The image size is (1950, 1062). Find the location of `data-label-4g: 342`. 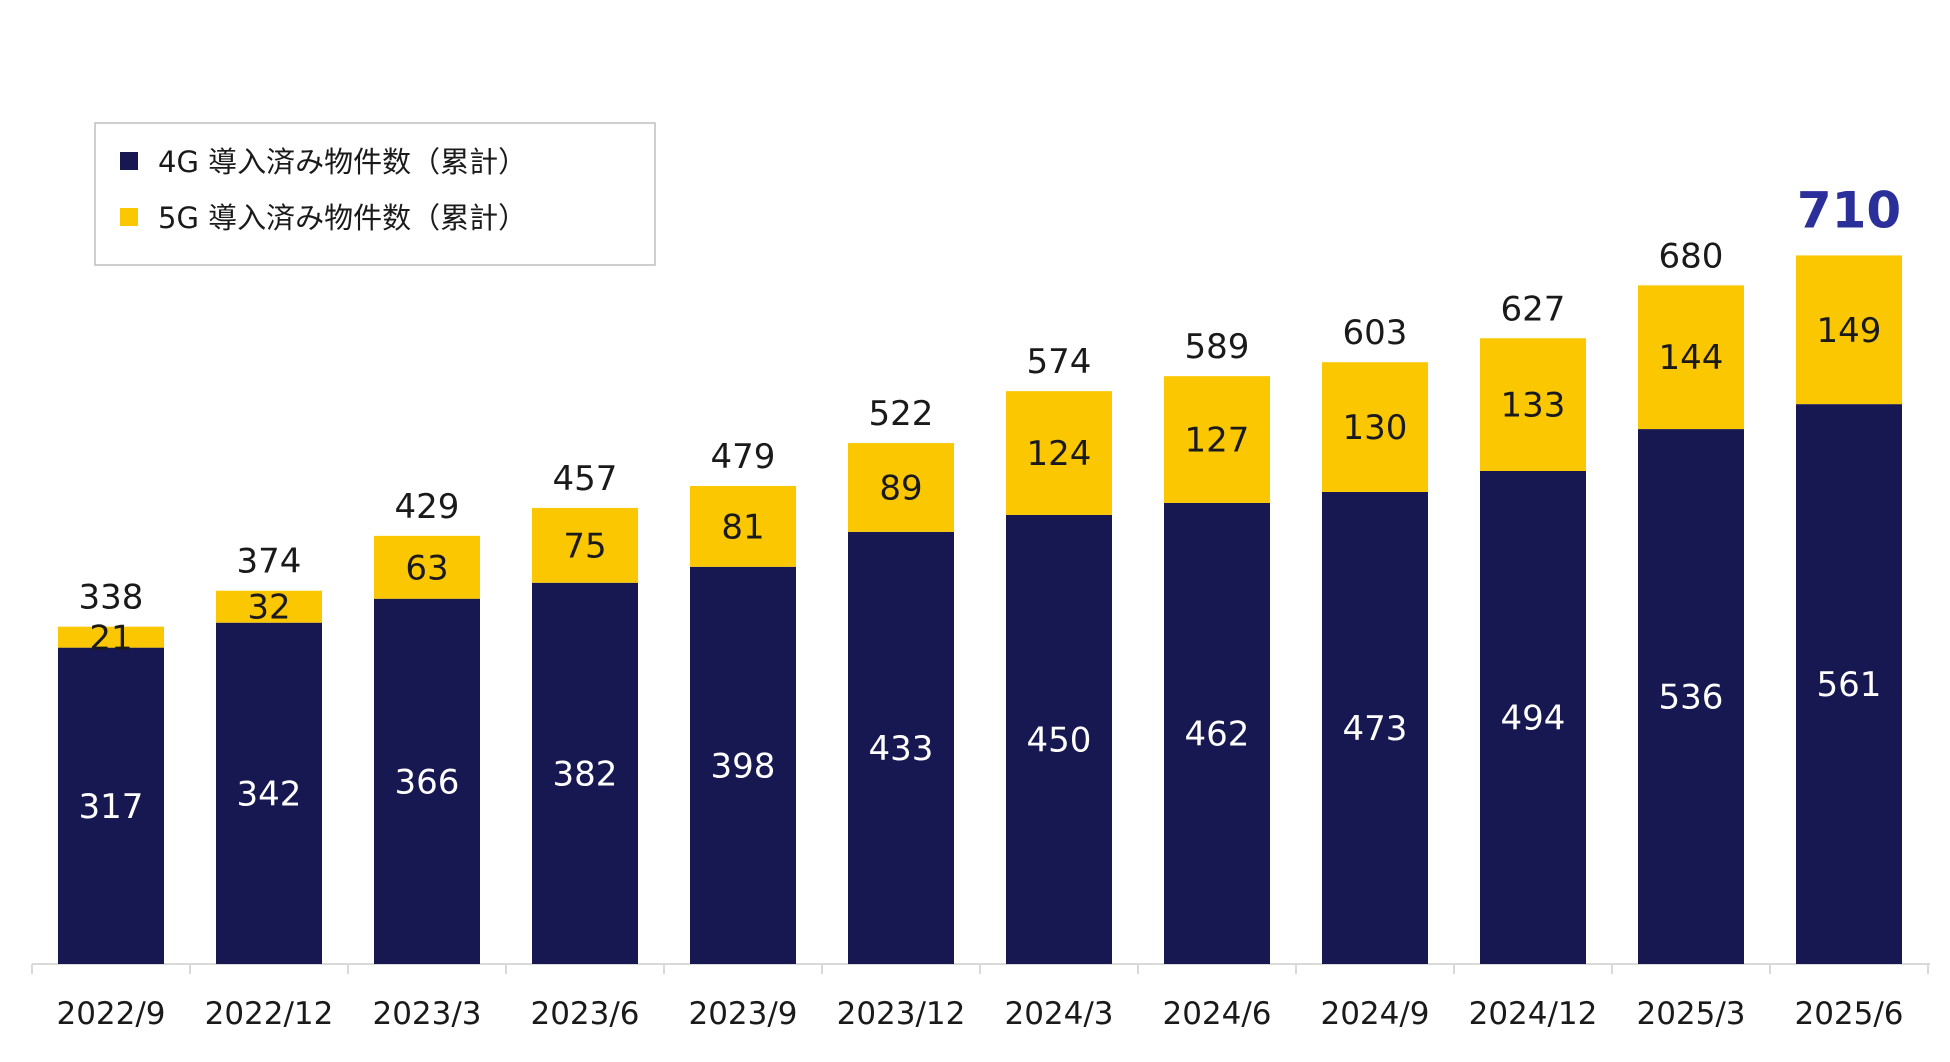

data-label-4g: 342 is located at coordinates (269, 794).